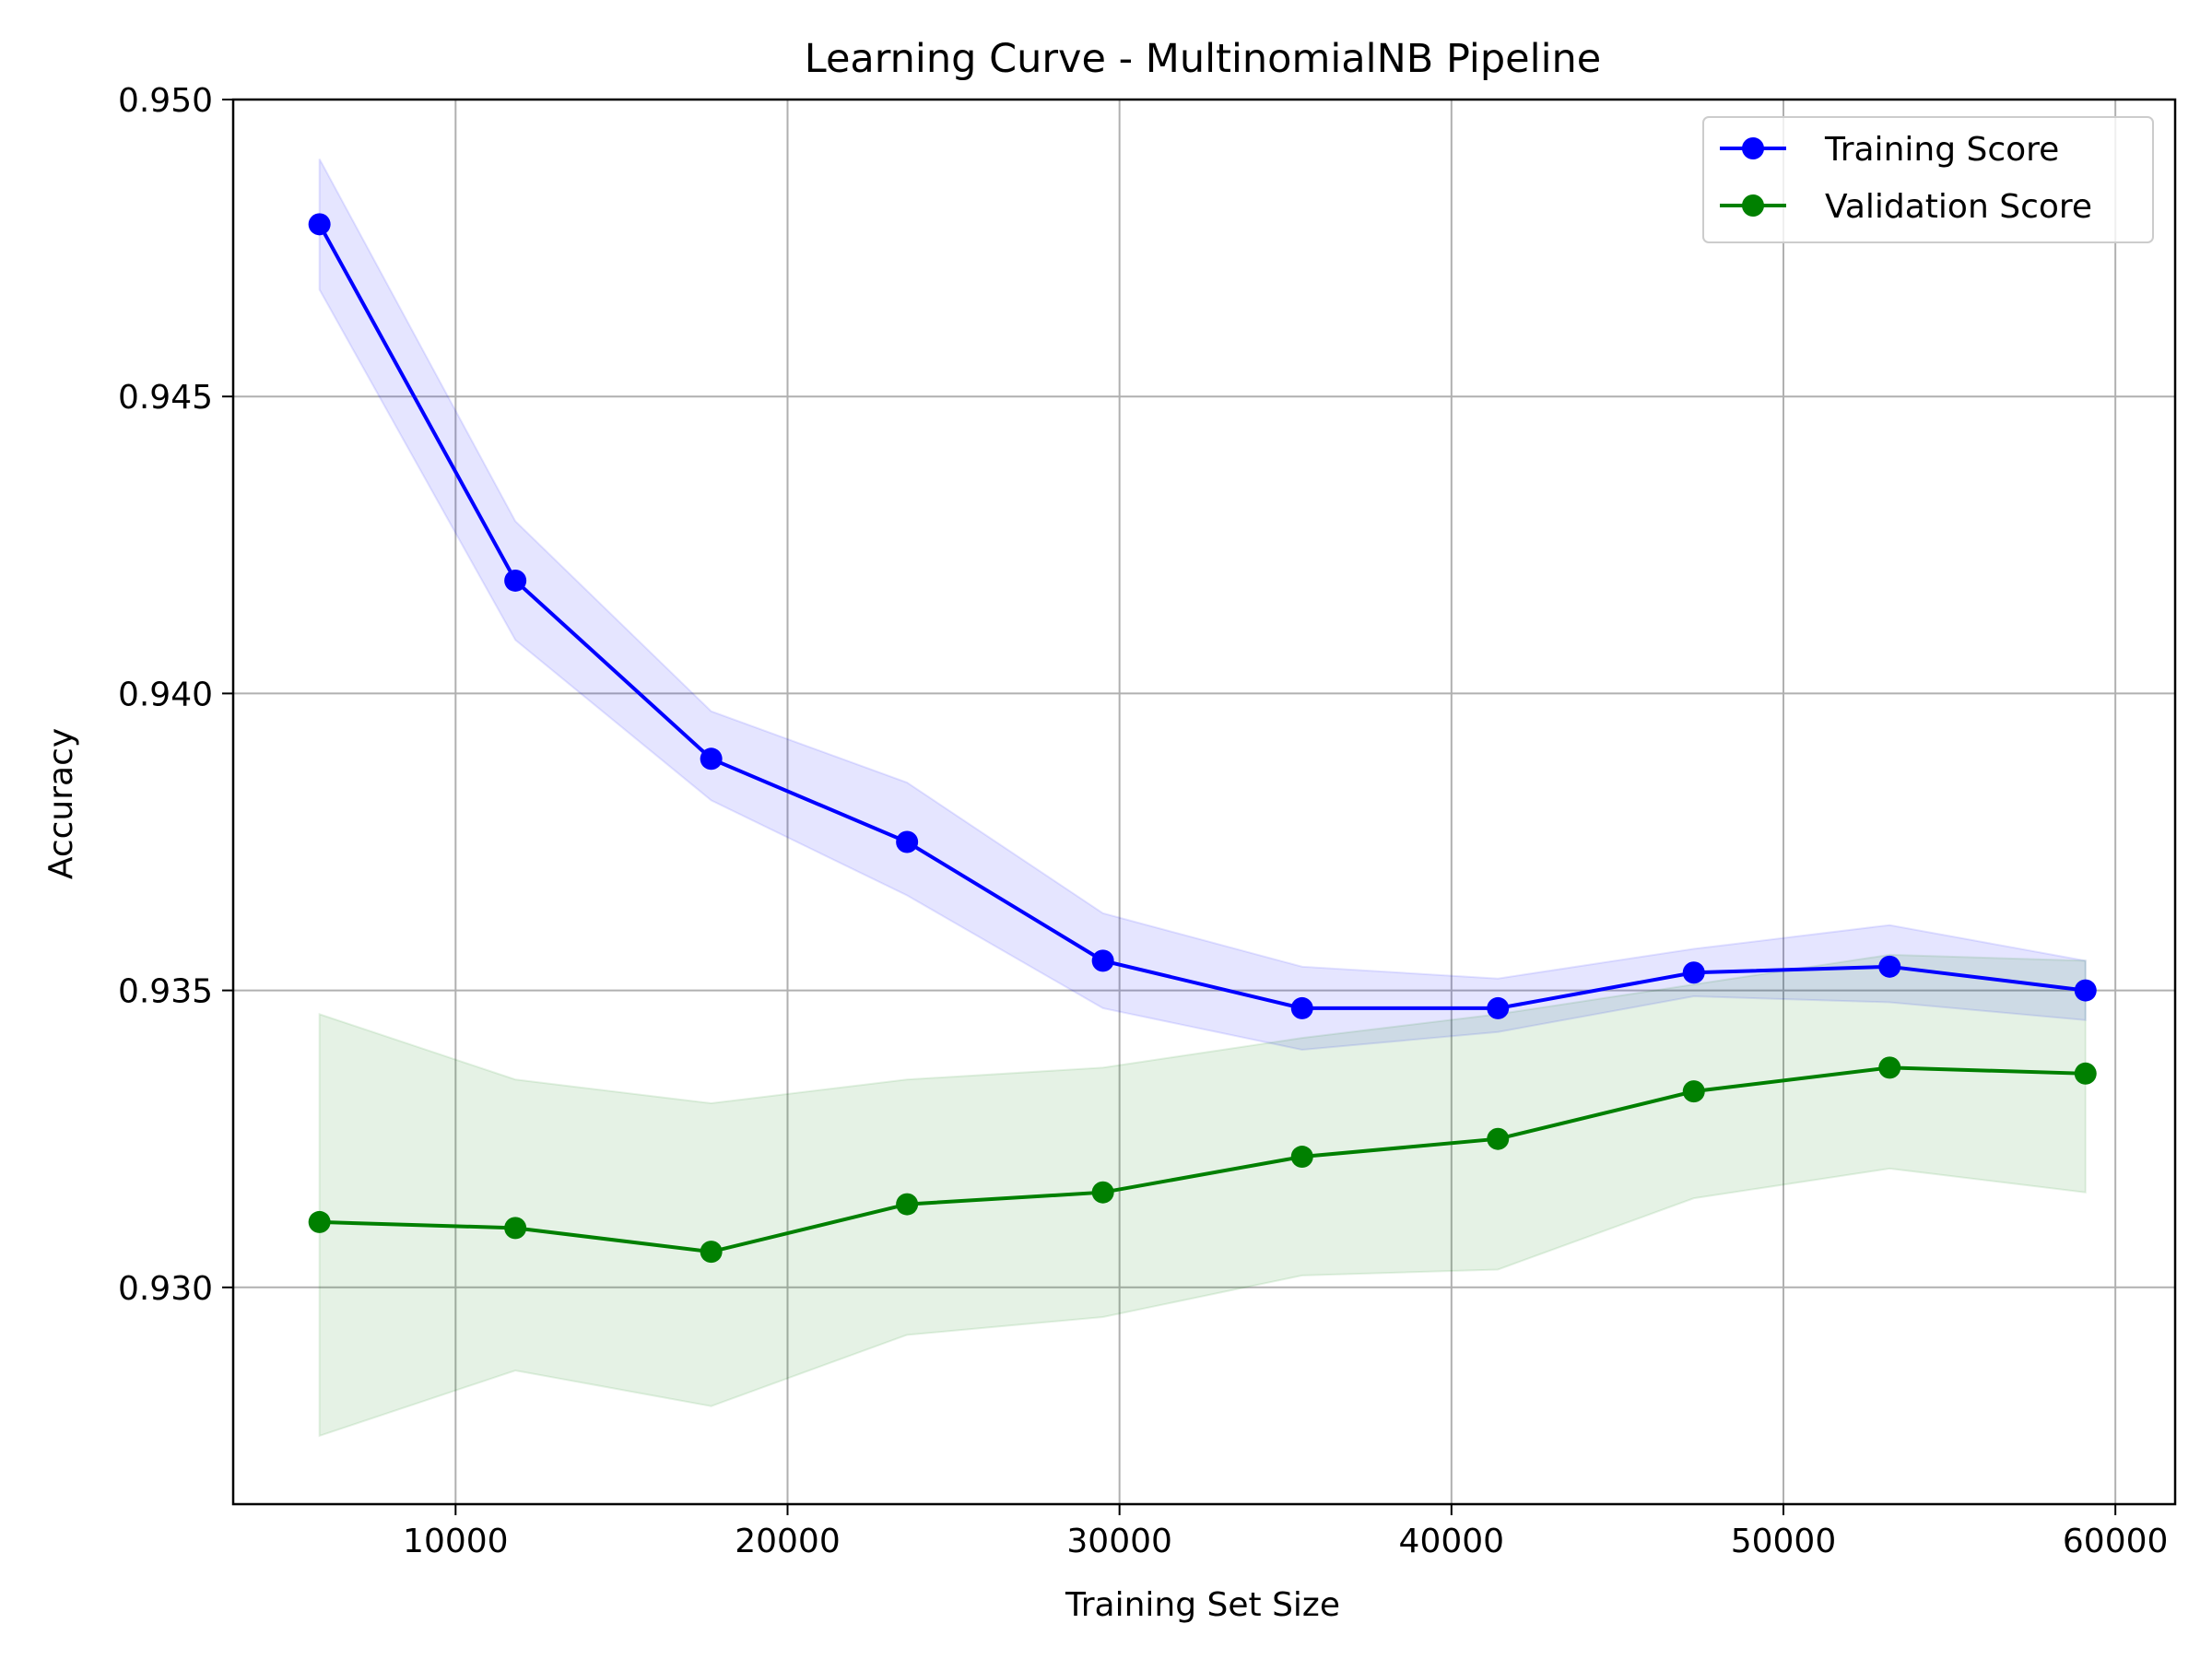 This screenshot has height=1659, width=2212. What do you see at coordinates (2116, 1541) in the screenshot?
I see `x-tick-label: 60000` at bounding box center [2116, 1541].